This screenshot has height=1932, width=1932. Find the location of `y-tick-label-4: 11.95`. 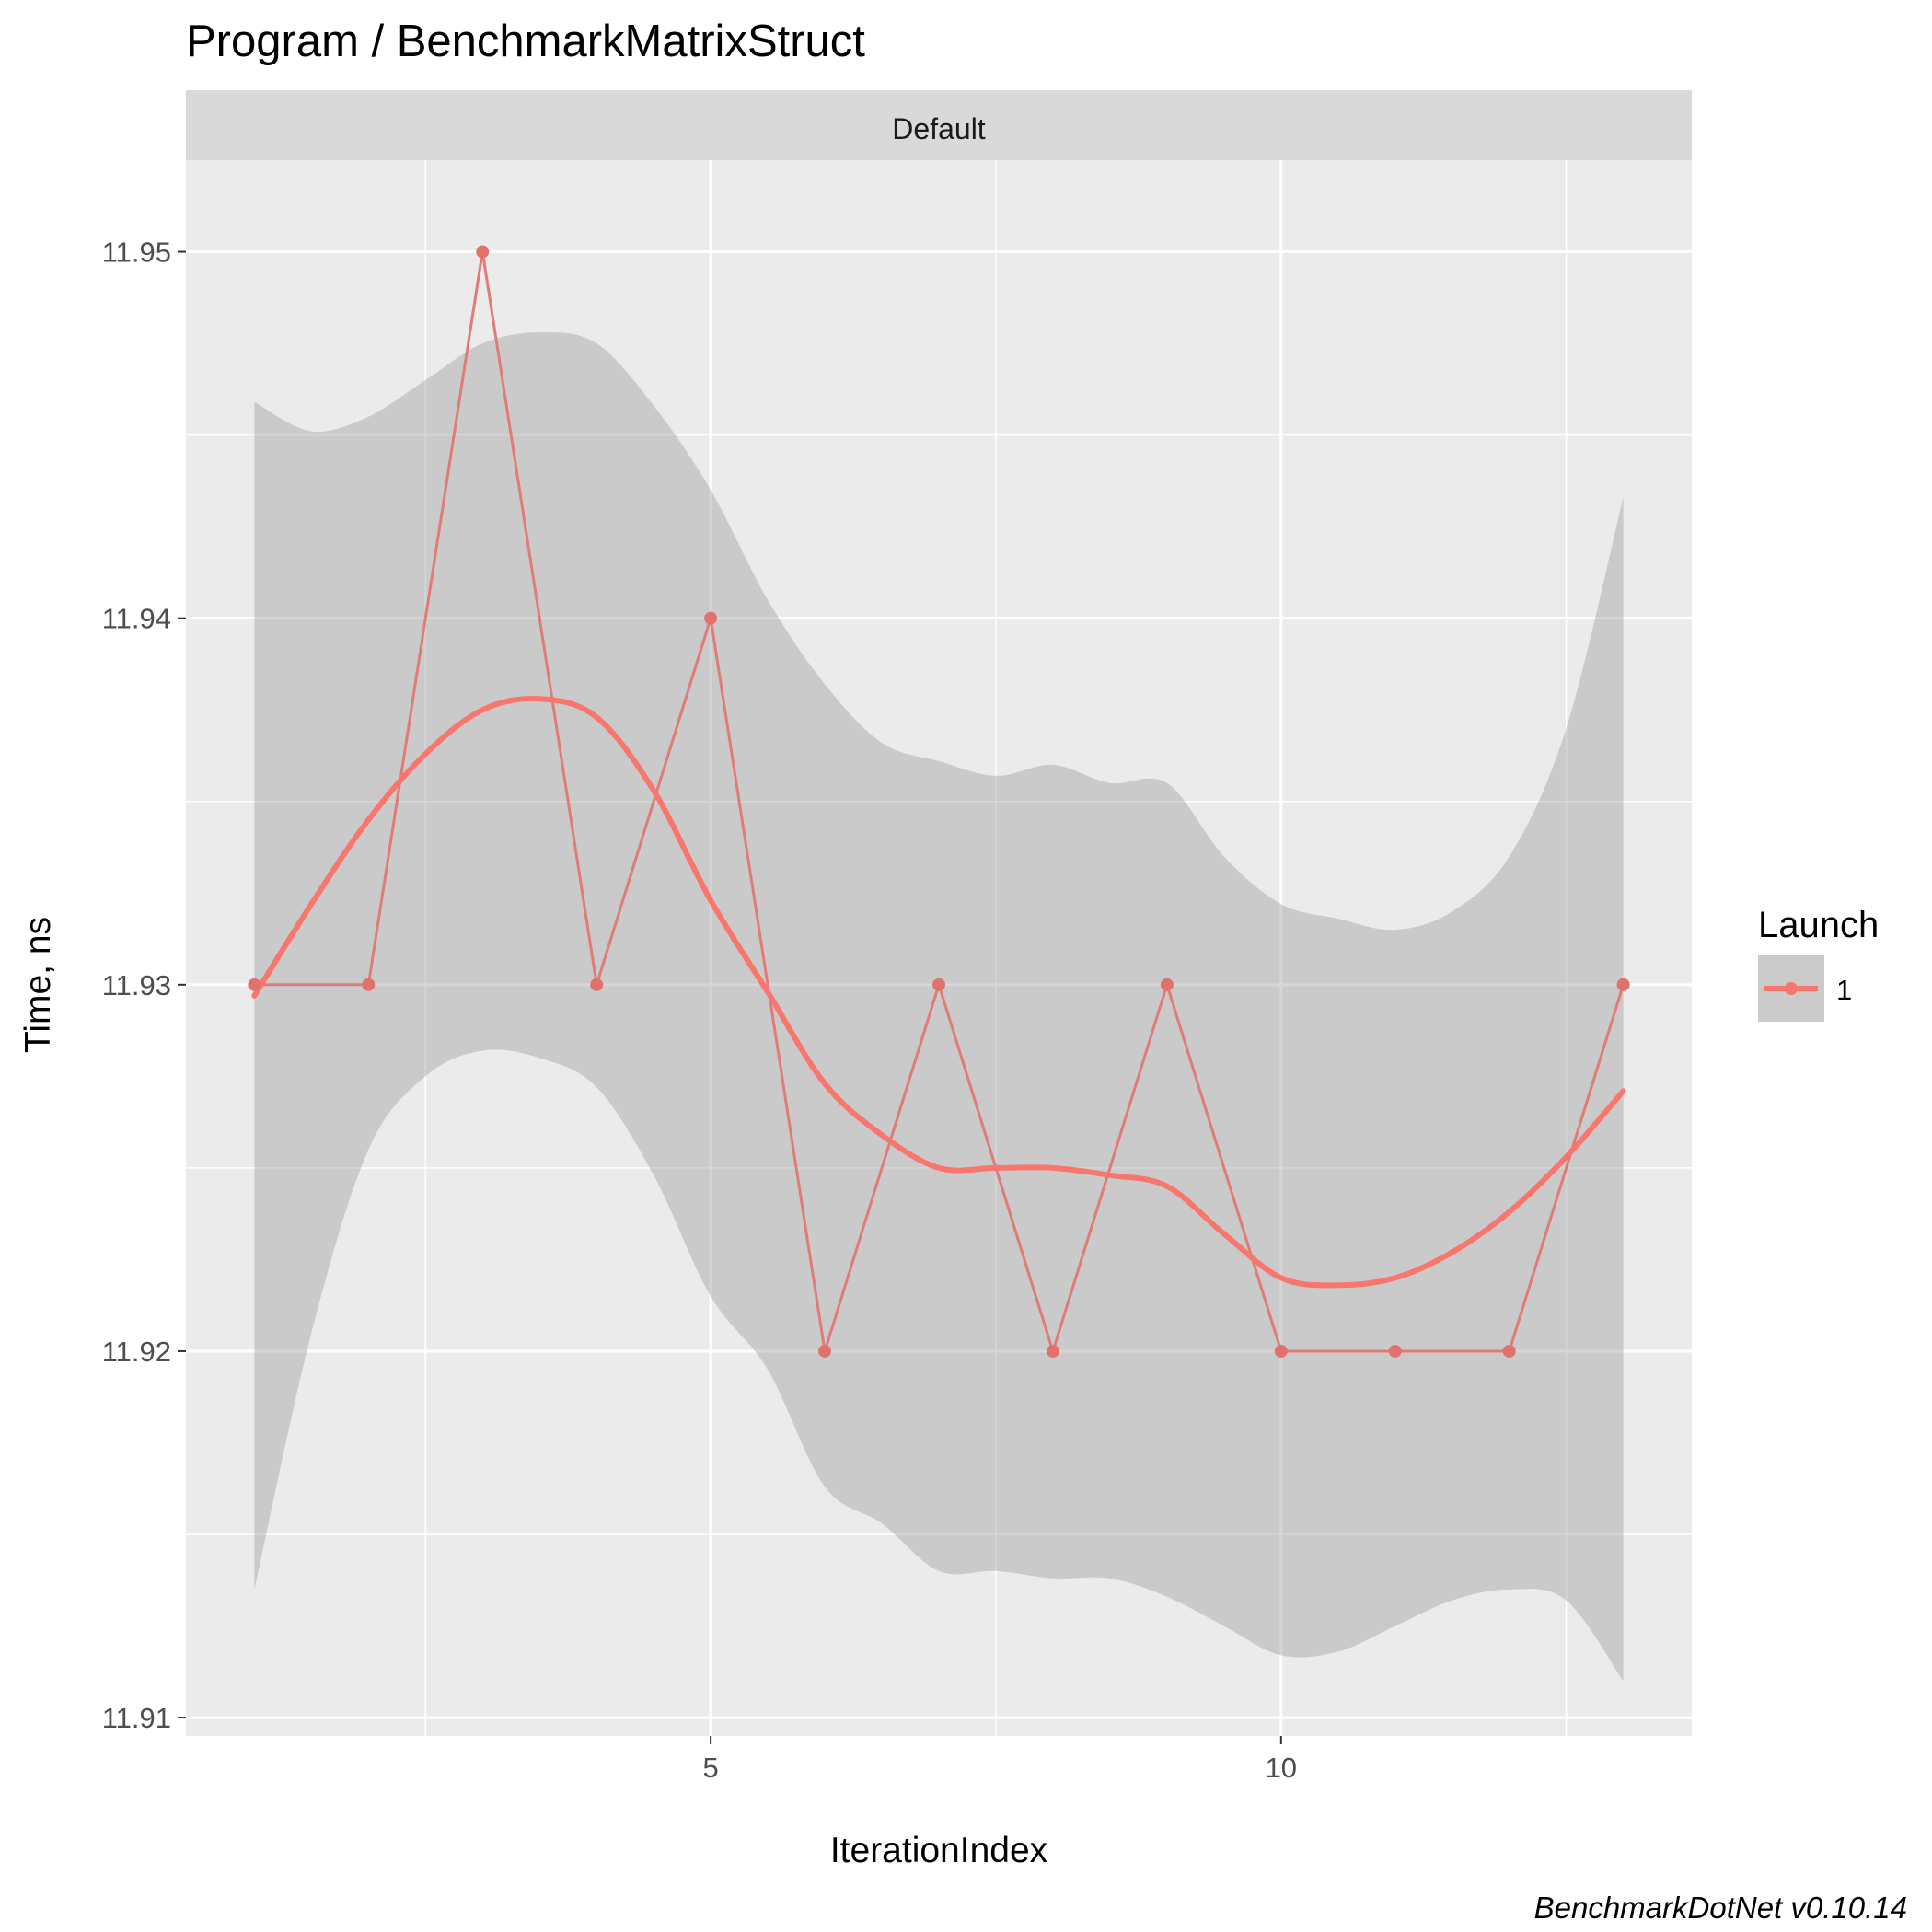

y-tick-label-4: 11.95 is located at coordinates (137, 253).